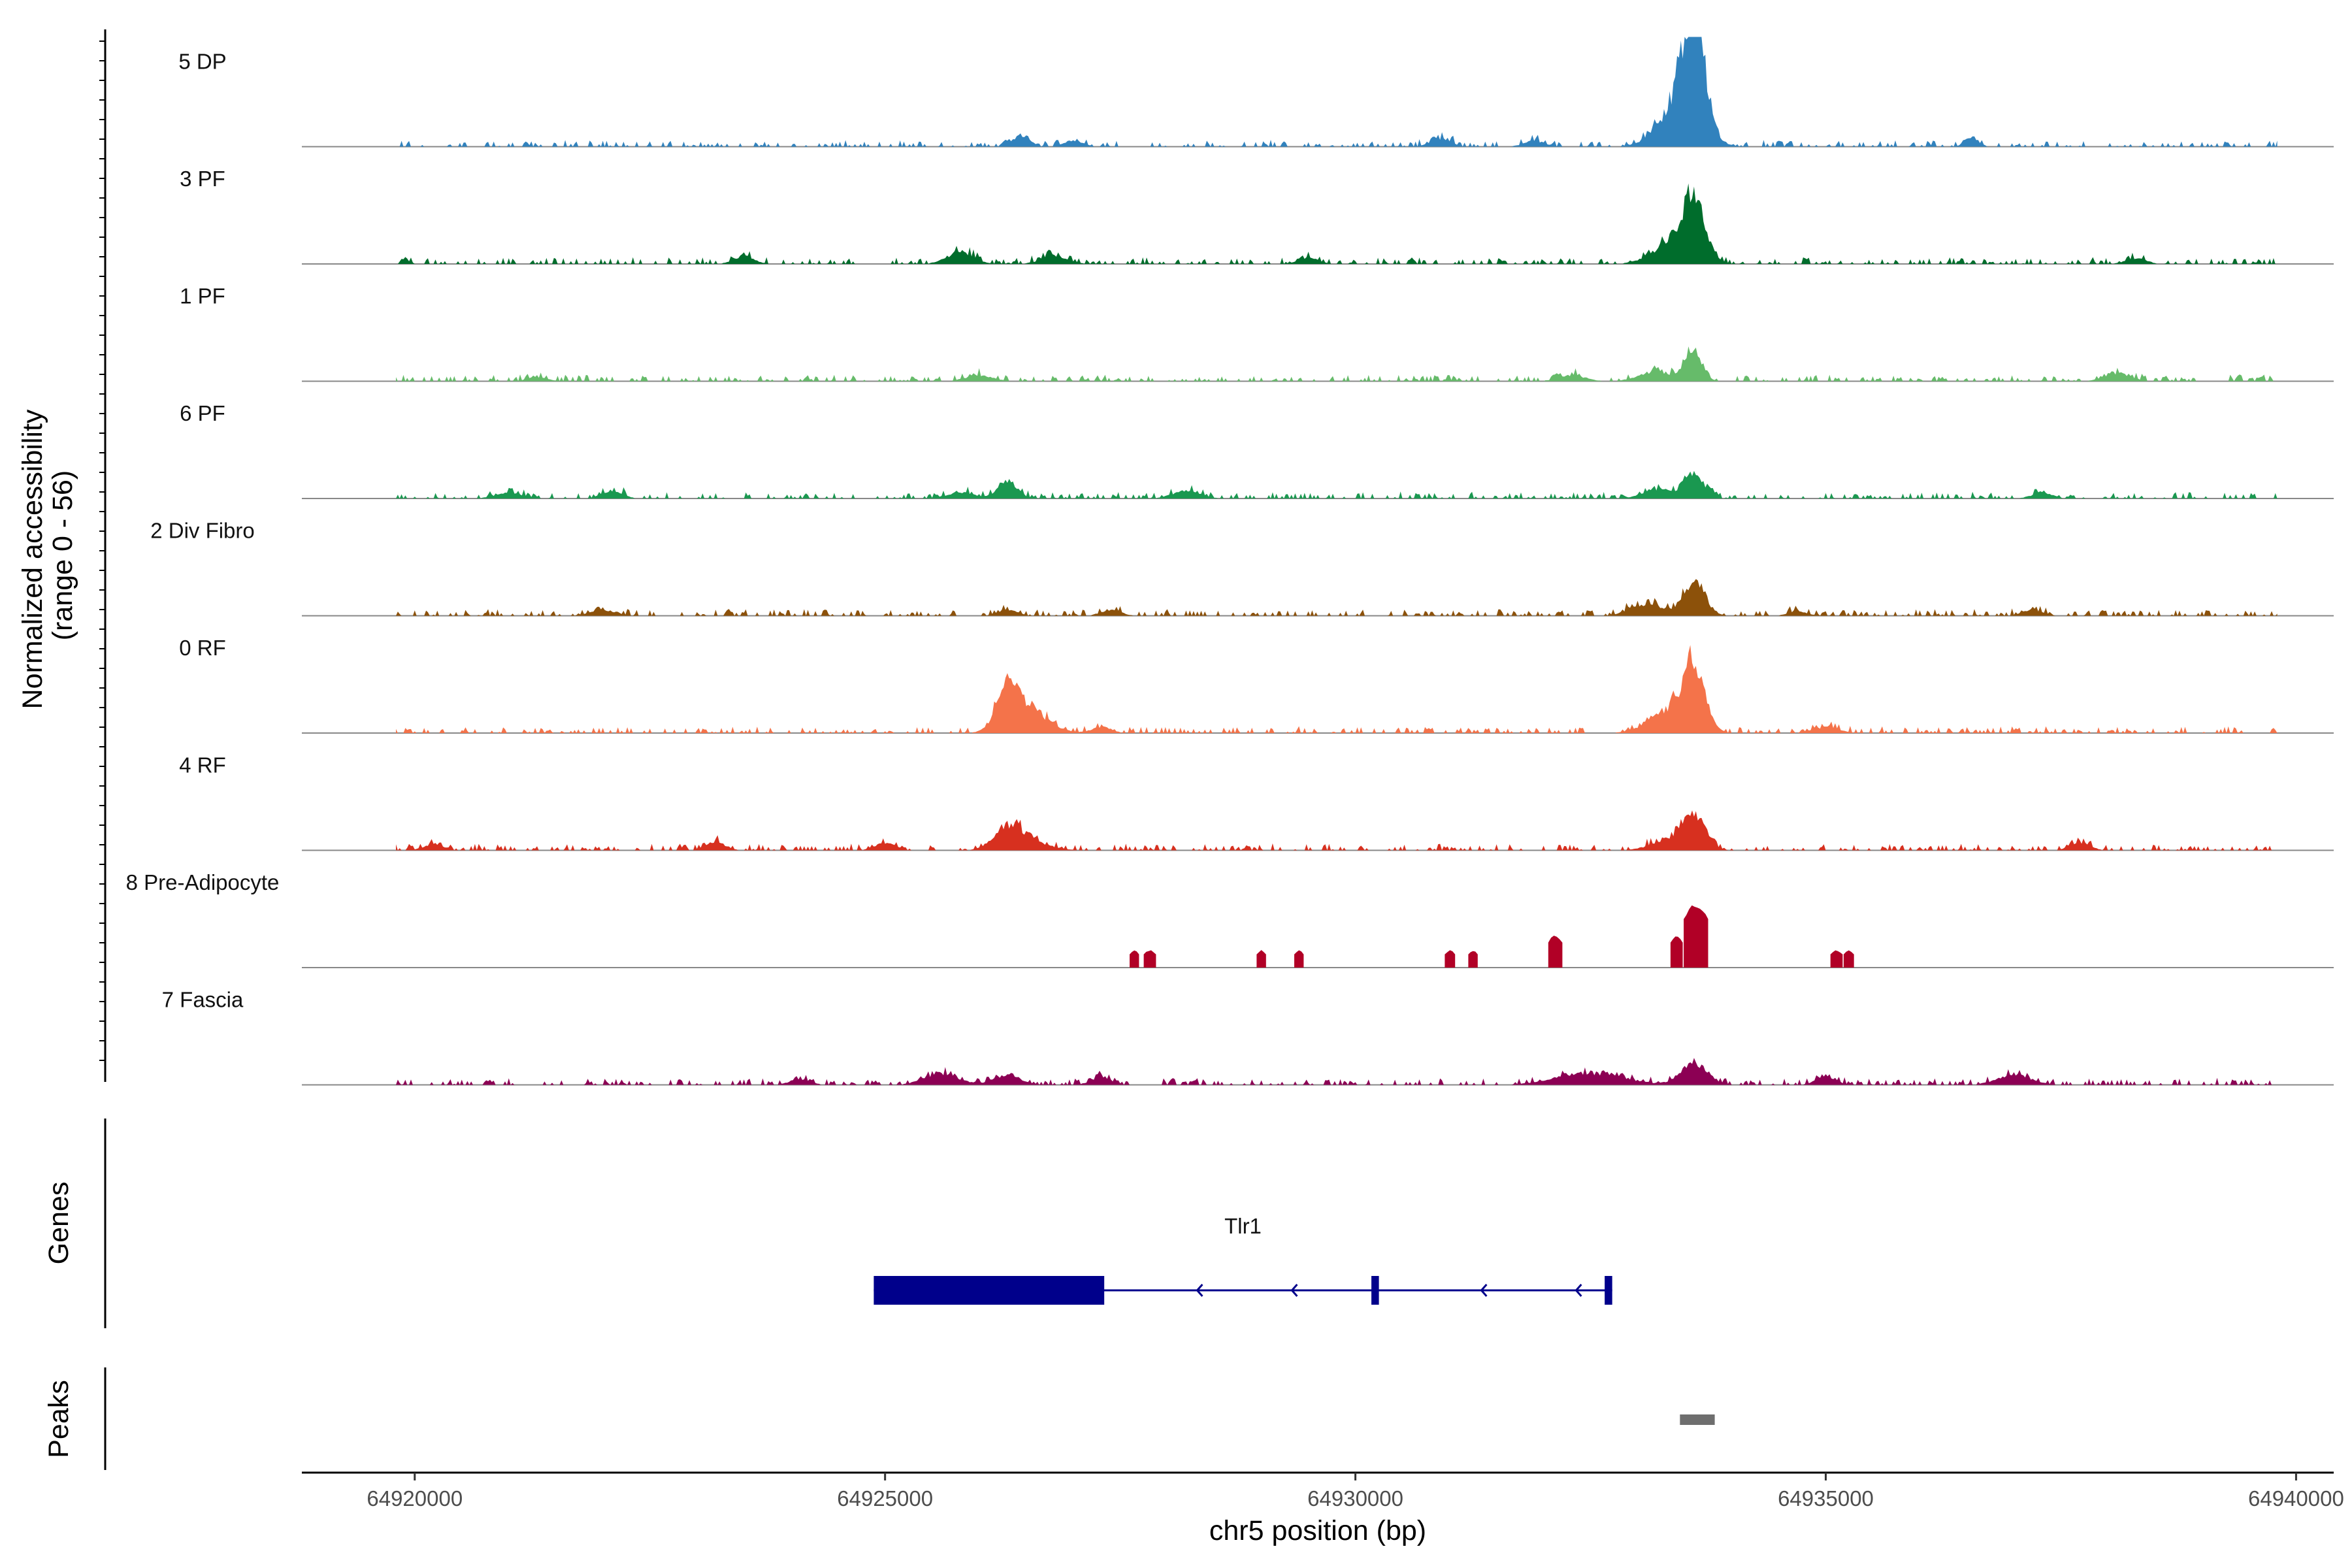 The image size is (2352, 1568). I want to click on x-tick-label: 64940000, so click(2296, 1498).